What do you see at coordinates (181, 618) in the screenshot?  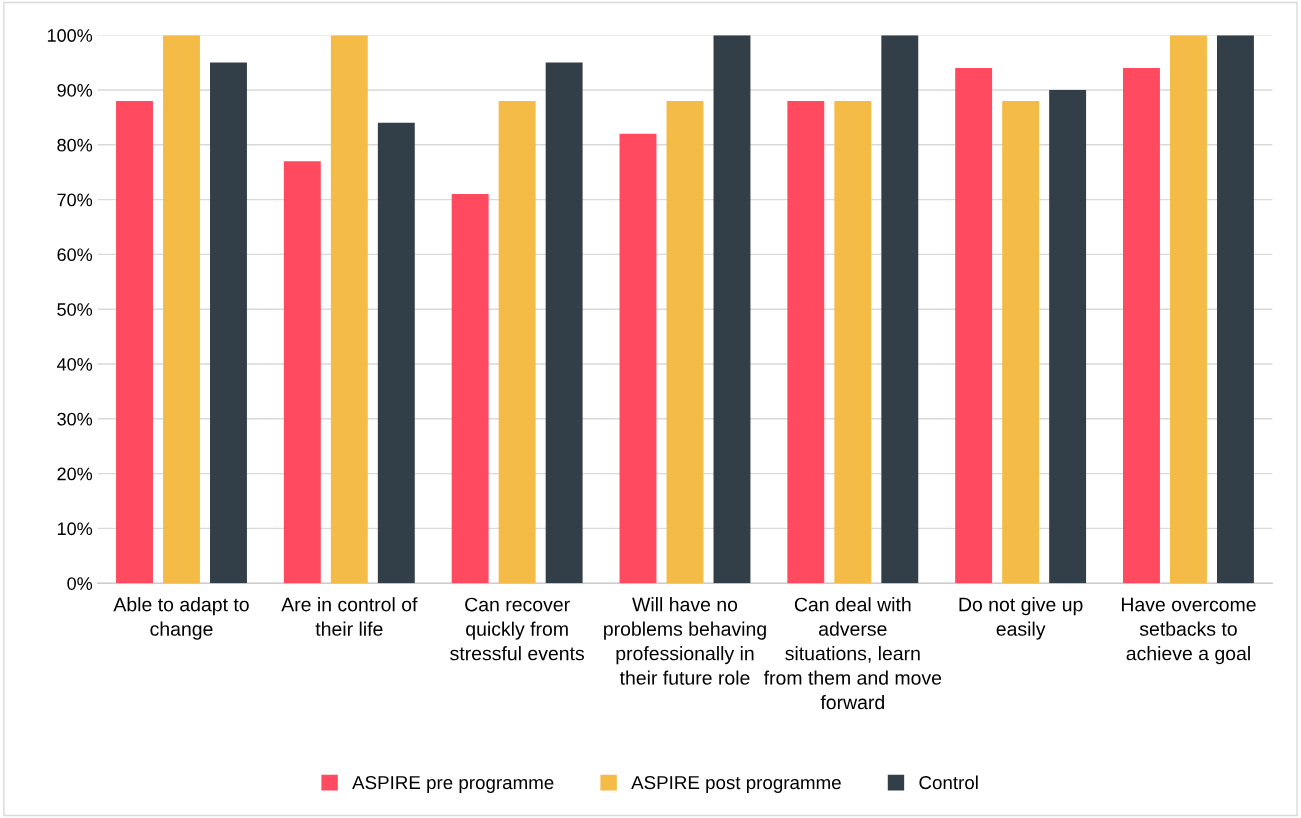 I see `x-tick-label: Able to adapt to change` at bounding box center [181, 618].